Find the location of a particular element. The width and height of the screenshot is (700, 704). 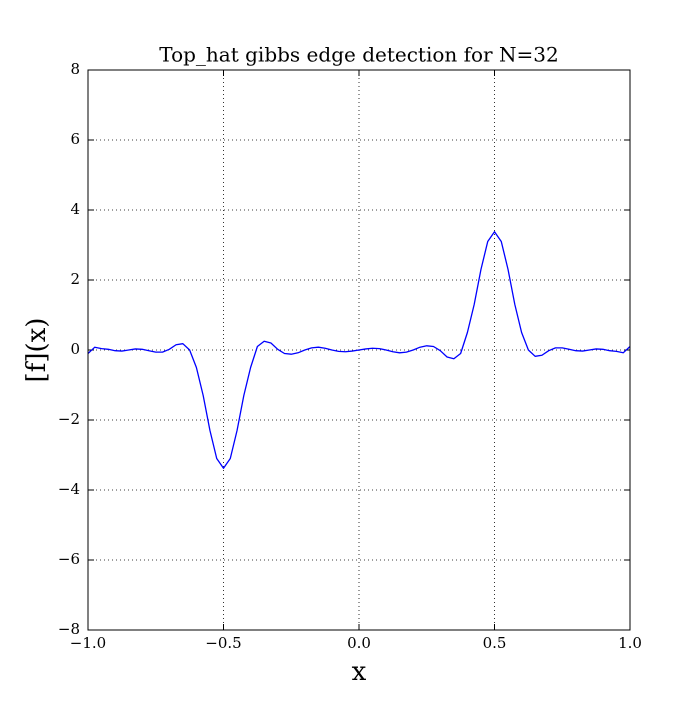

chart-title: Top_hat gibbs edge detection for N=32 is located at coordinates (358, 55).